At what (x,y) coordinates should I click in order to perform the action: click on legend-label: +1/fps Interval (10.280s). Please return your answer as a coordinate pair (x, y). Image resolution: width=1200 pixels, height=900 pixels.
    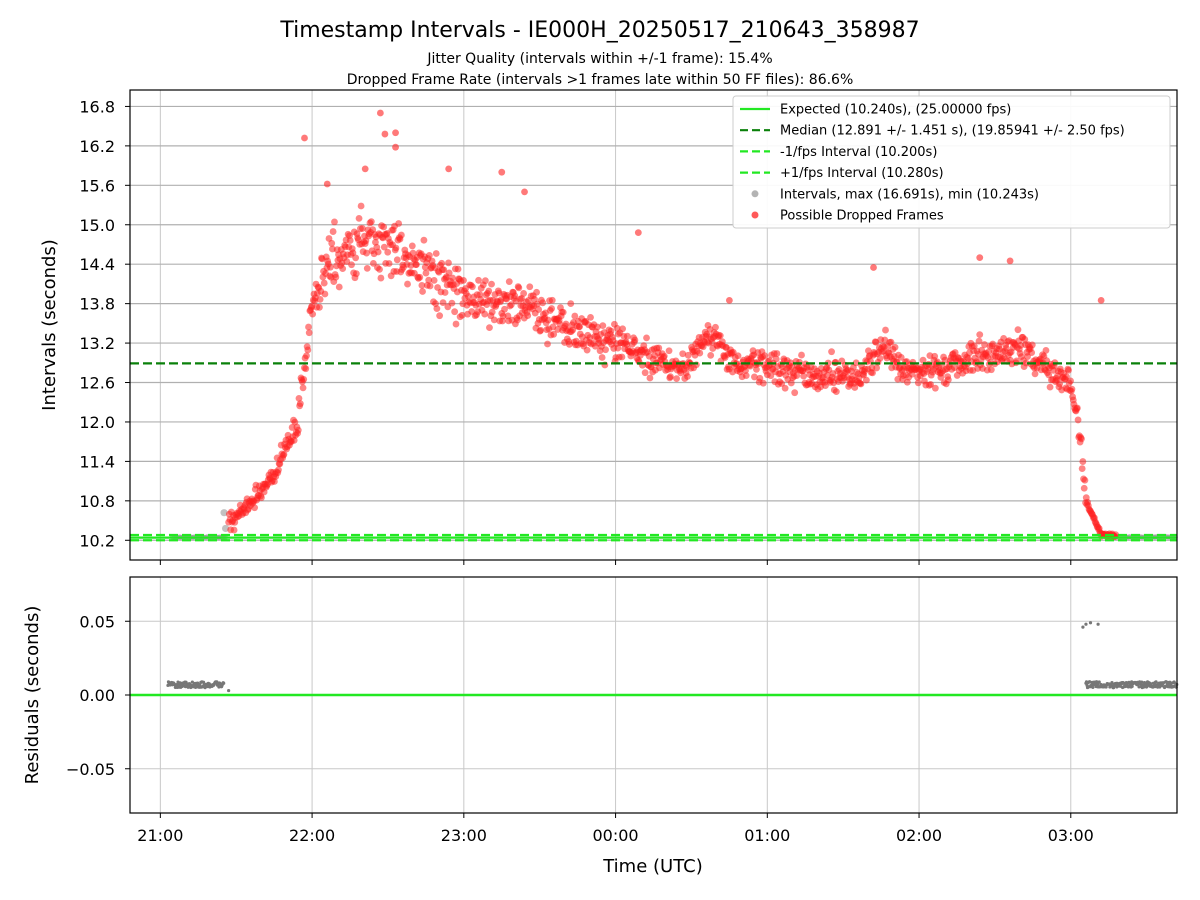
    Looking at the image, I should click on (862, 173).